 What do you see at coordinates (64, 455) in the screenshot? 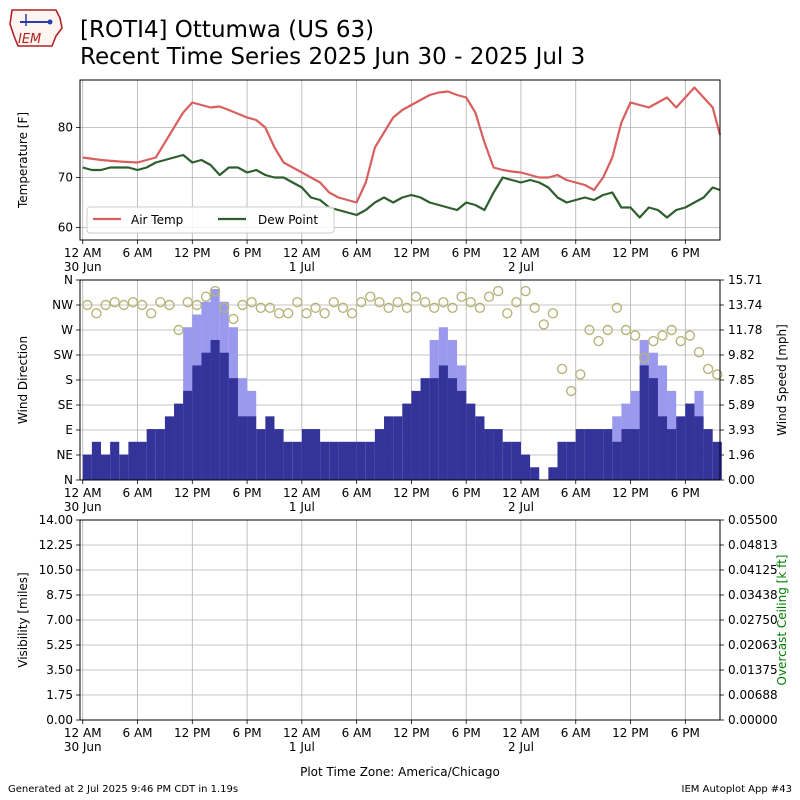
I see `y-tick-label: NE` at bounding box center [64, 455].